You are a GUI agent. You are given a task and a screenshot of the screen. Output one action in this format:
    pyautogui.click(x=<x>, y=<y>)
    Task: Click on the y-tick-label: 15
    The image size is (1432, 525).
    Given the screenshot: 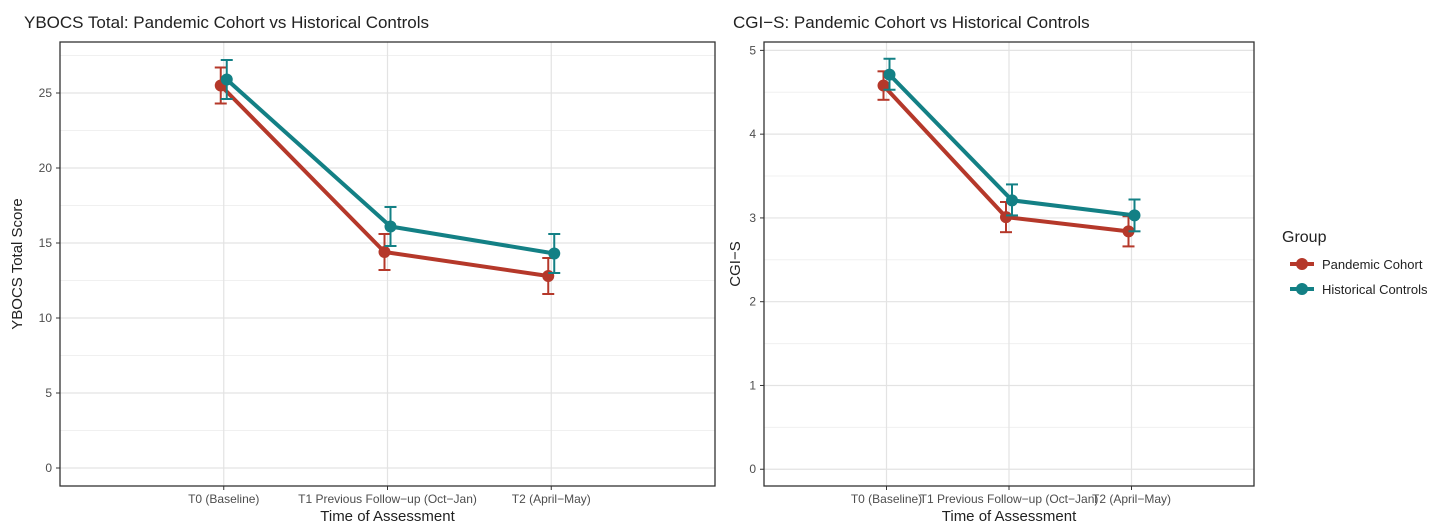 What is the action you would take?
    pyautogui.click(x=46, y=243)
    